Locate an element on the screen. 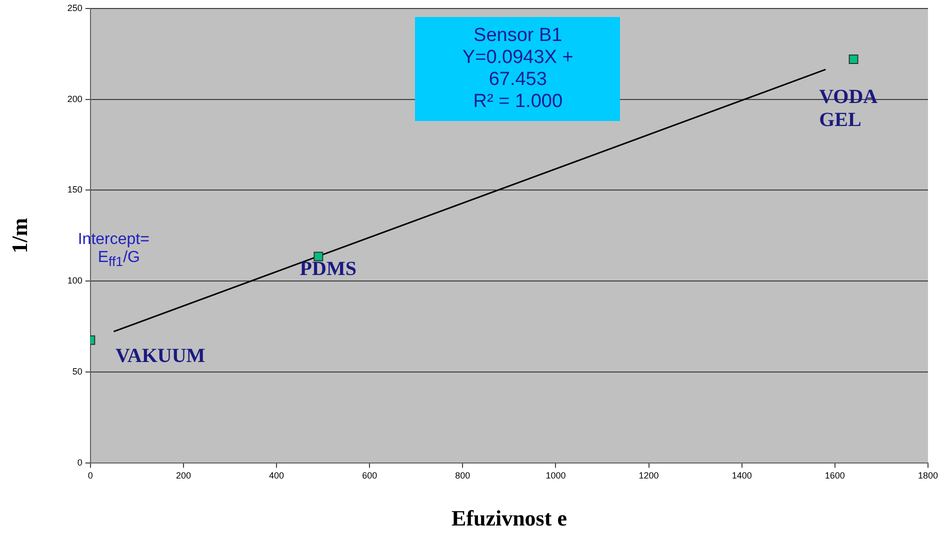 This screenshot has height=543, width=941. x-tick-label: 200 is located at coordinates (183, 475).